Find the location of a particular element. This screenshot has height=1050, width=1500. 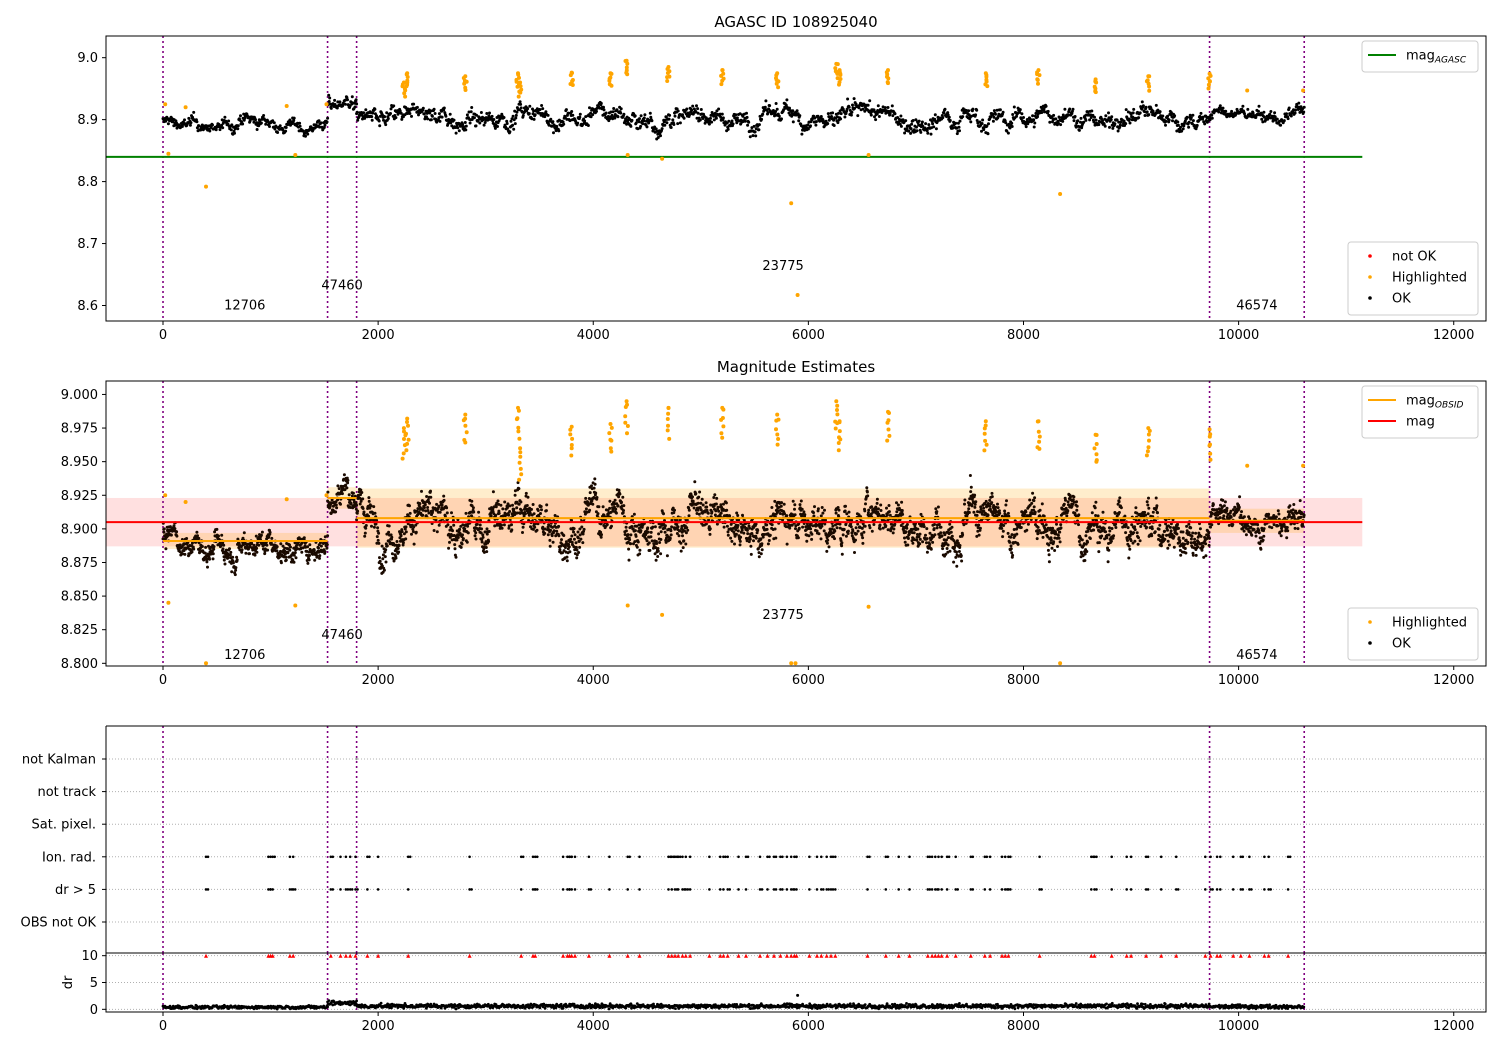

obsid-label: 46574 is located at coordinates (1256, 306).